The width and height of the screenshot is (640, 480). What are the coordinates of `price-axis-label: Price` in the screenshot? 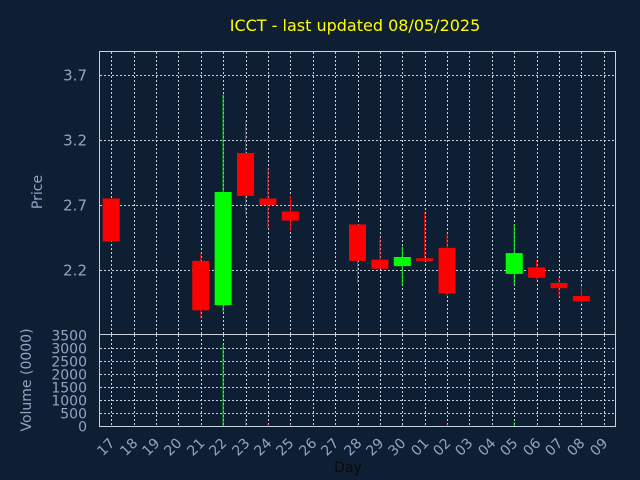 It's located at (38, 192).